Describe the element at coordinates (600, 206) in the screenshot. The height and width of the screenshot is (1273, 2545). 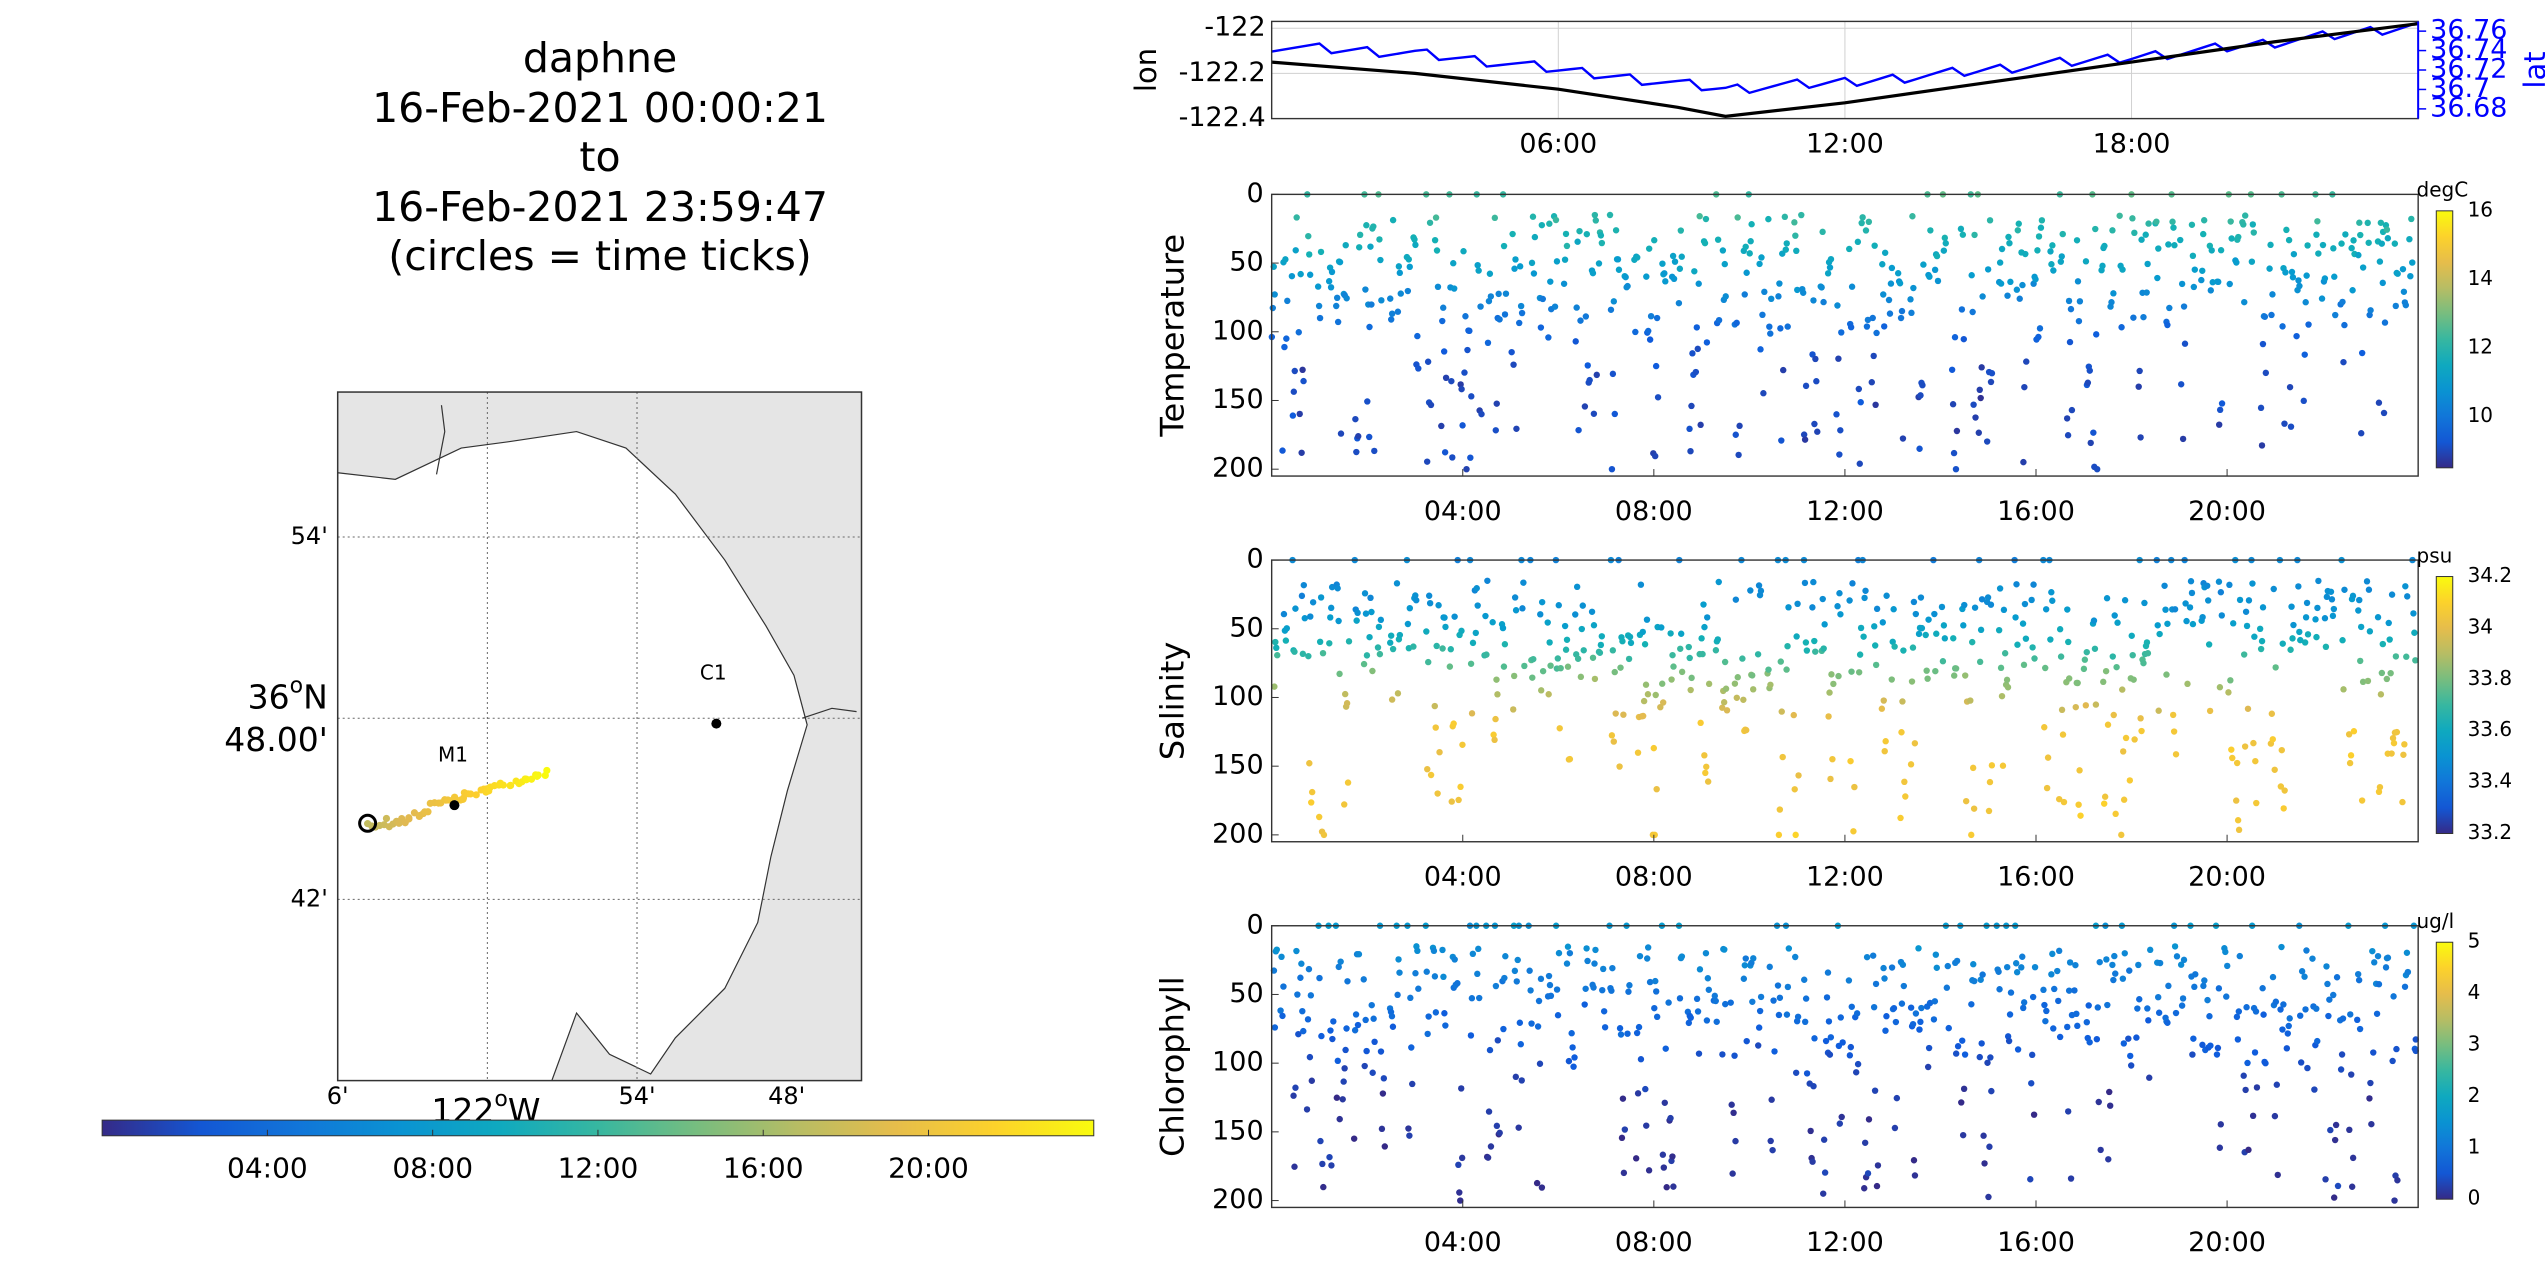
I see `title-end-time: 16-Feb-2021 23:59:47` at that location.